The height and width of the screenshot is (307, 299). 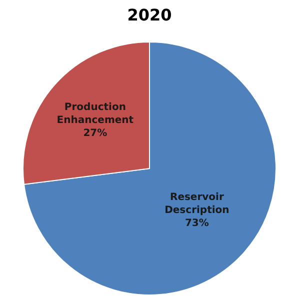 What do you see at coordinates (95, 114) in the screenshot?
I see `slice-label: Production Enhancement` at bounding box center [95, 114].